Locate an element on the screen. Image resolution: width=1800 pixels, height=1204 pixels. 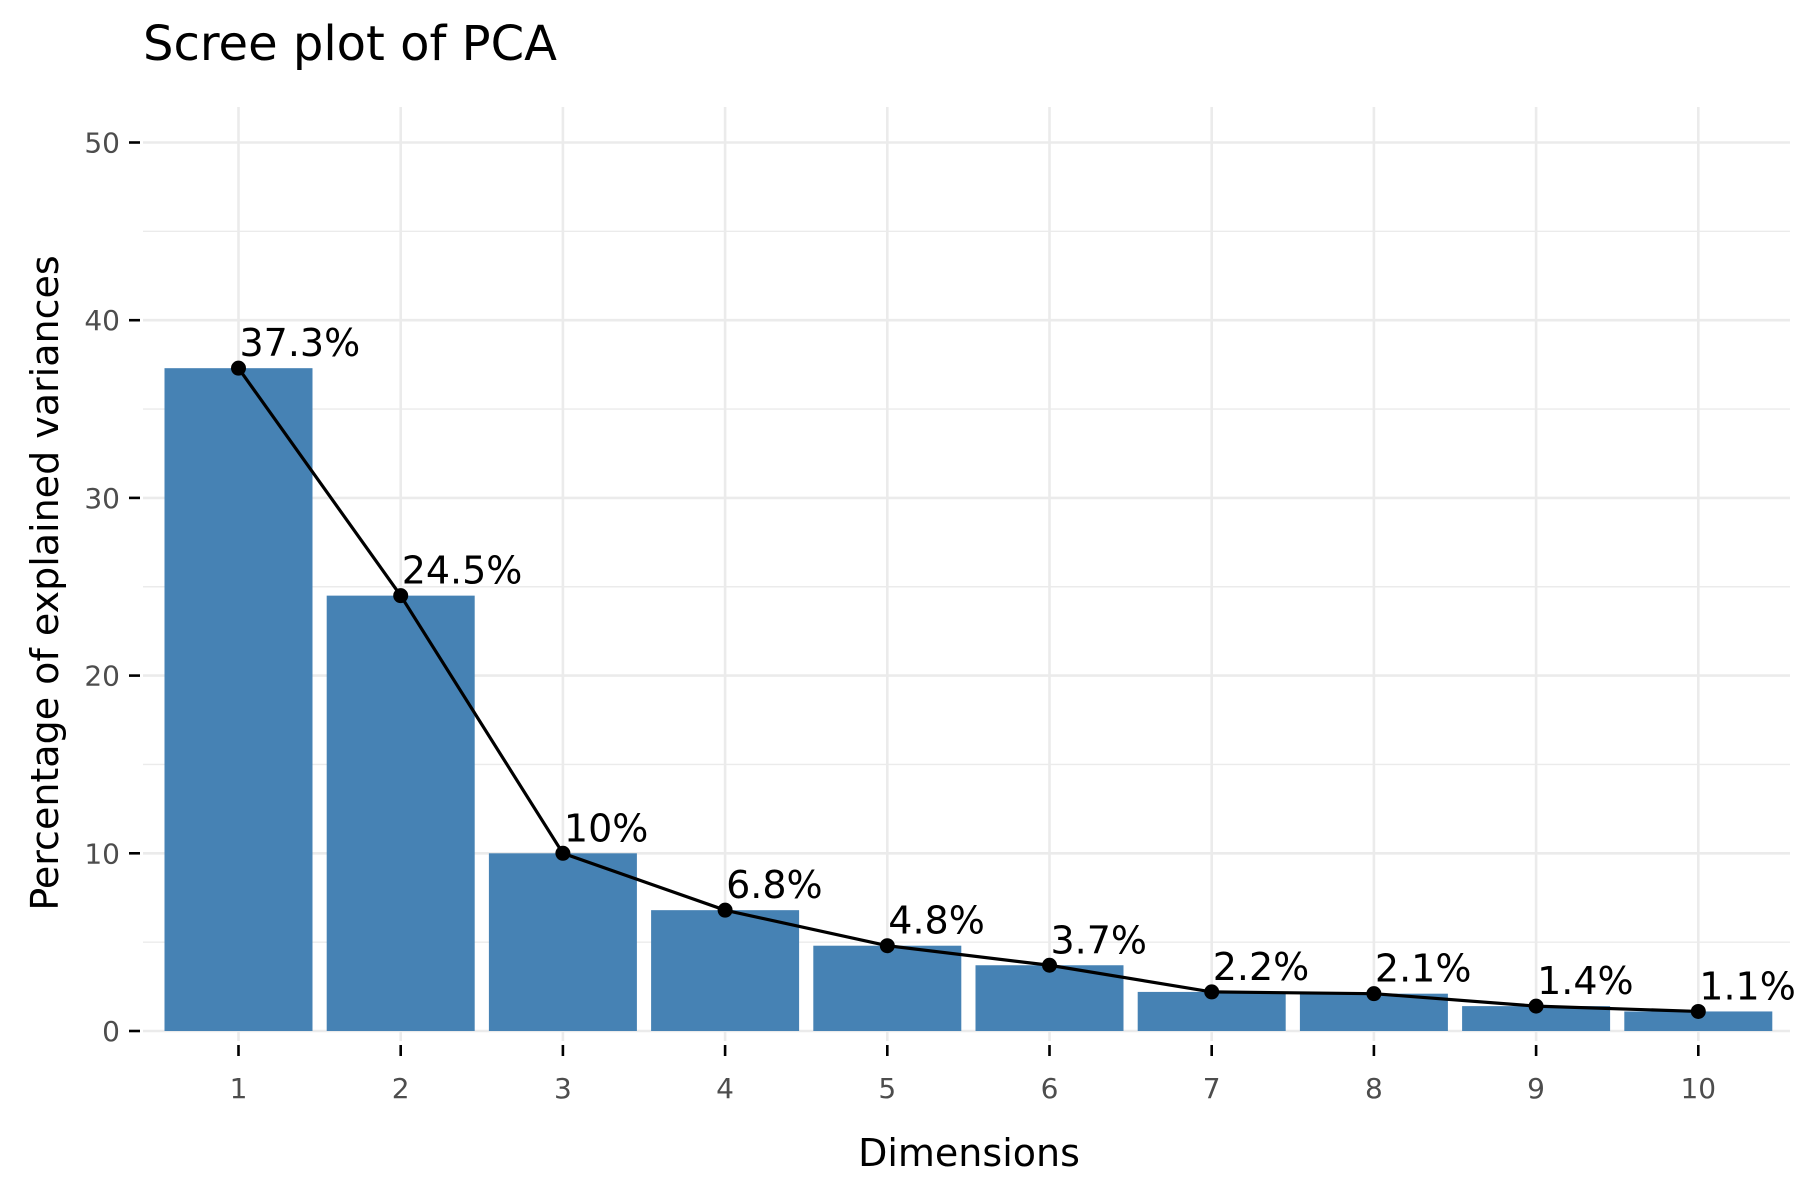
y-tick-label: 40 is located at coordinates (102, 320).